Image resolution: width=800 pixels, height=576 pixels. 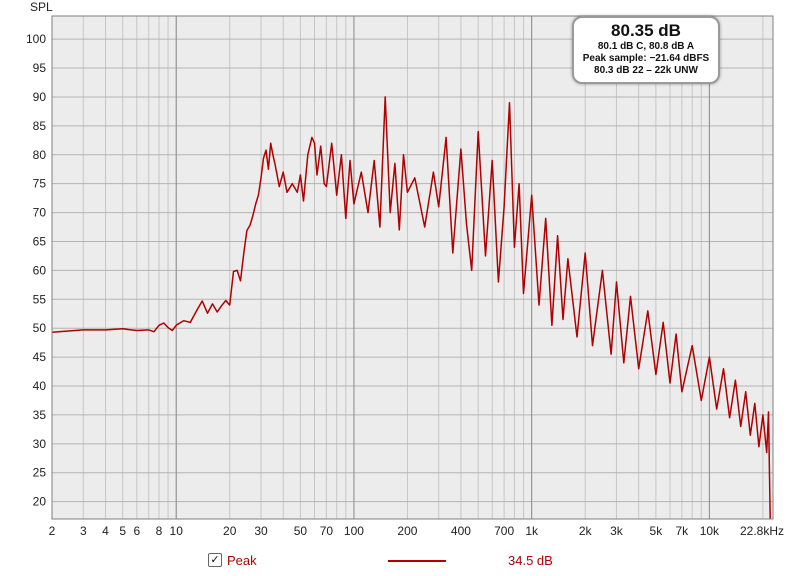 I want to click on y-axis-ticks: 20 25 30 35 40 45 50 55 60 65 70 75 80 85 90 95 100, so click(x=36, y=270).